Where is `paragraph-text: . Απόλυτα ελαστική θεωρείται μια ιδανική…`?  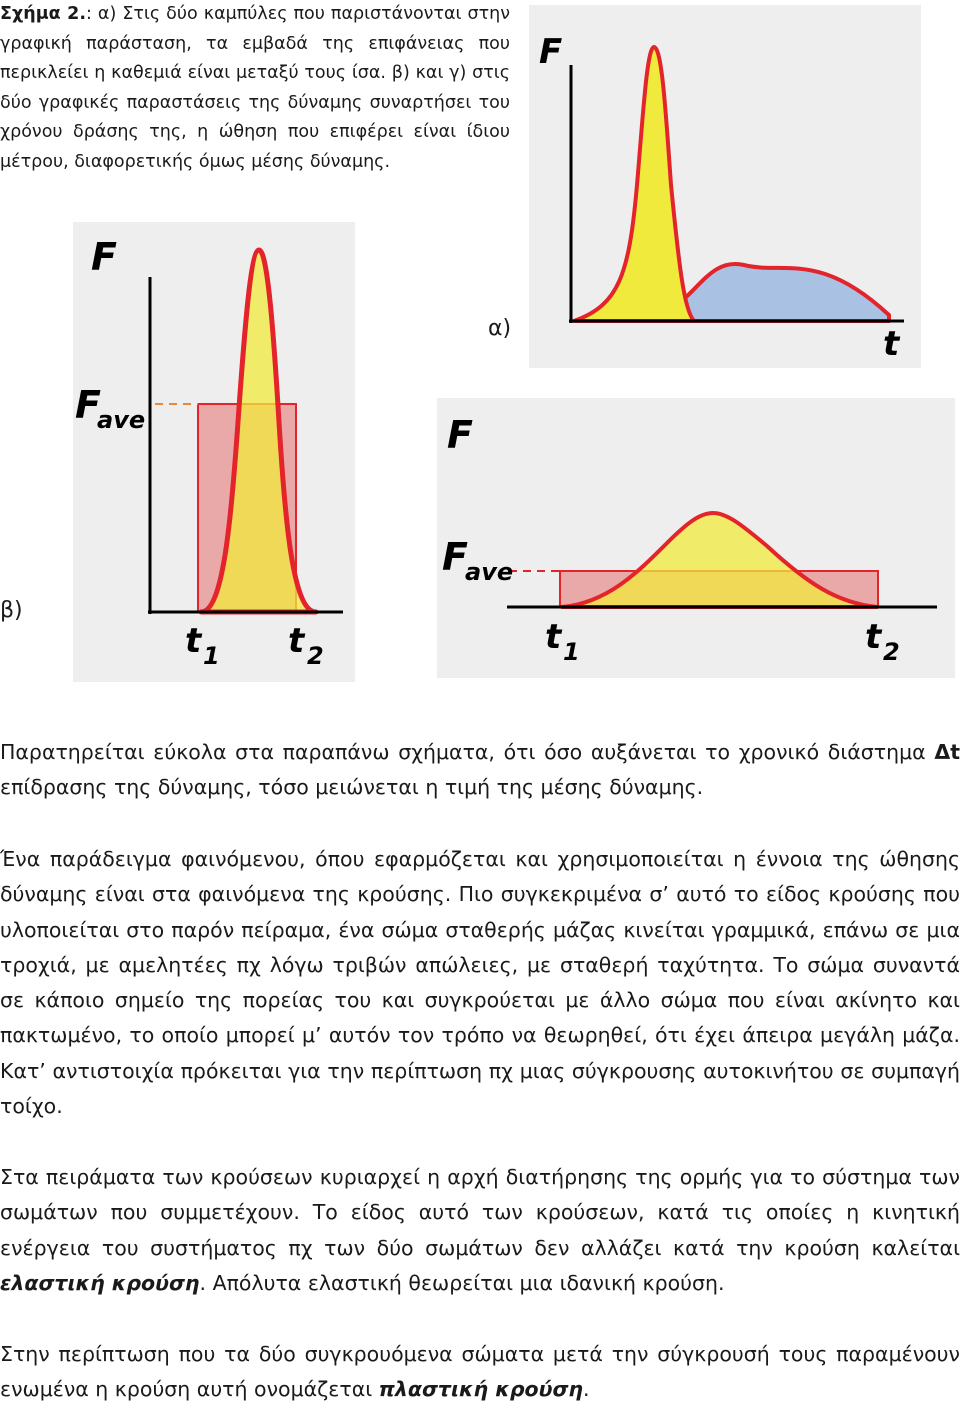 paragraph-text: . Απόλυτα ελαστική θεωρείται μια ιδανική… is located at coordinates (462, 1282).